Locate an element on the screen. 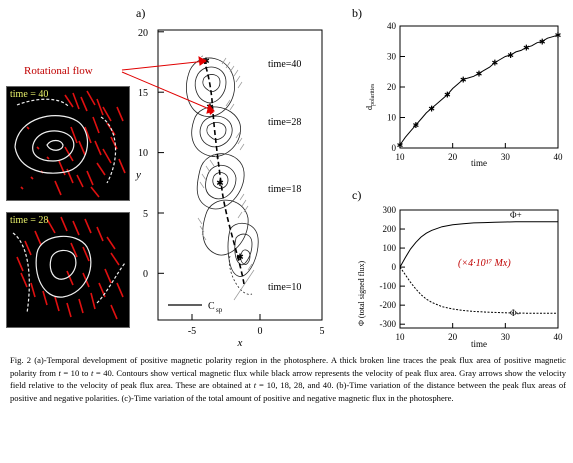 Image resolution: width=573 pixels, height=463 pixels. c-xtick-20: 20 is located at coordinates (453, 337).